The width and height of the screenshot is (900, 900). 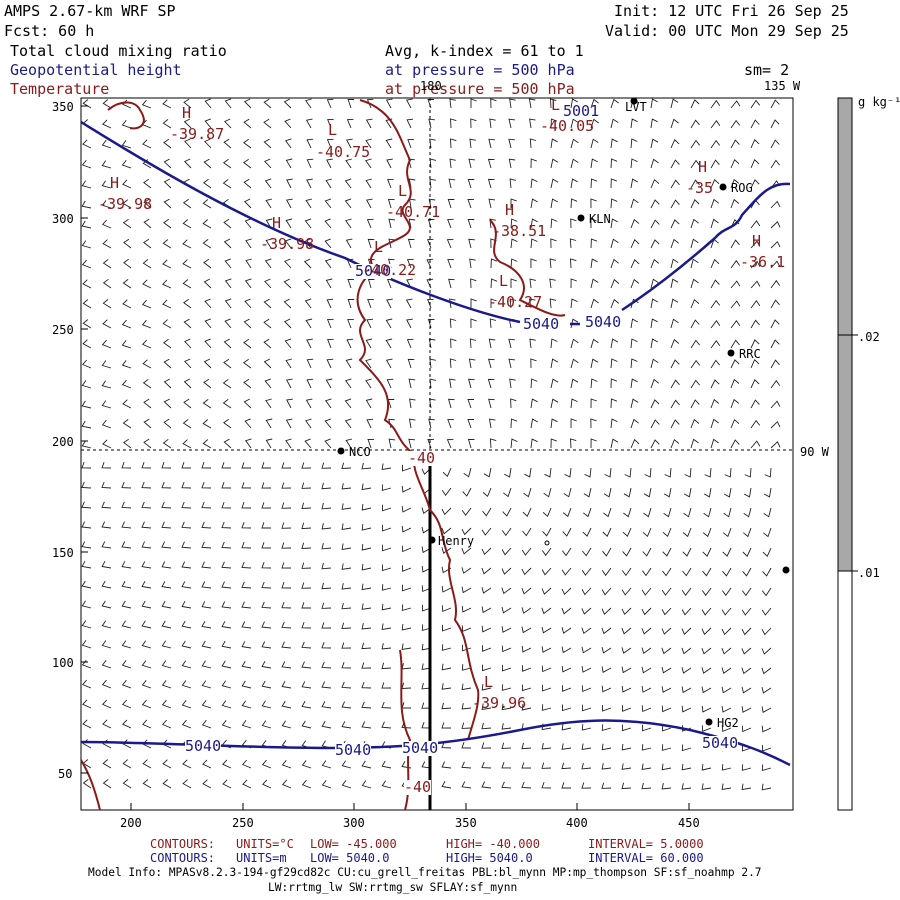 I want to click on station-hg2, so click(x=709, y=722).